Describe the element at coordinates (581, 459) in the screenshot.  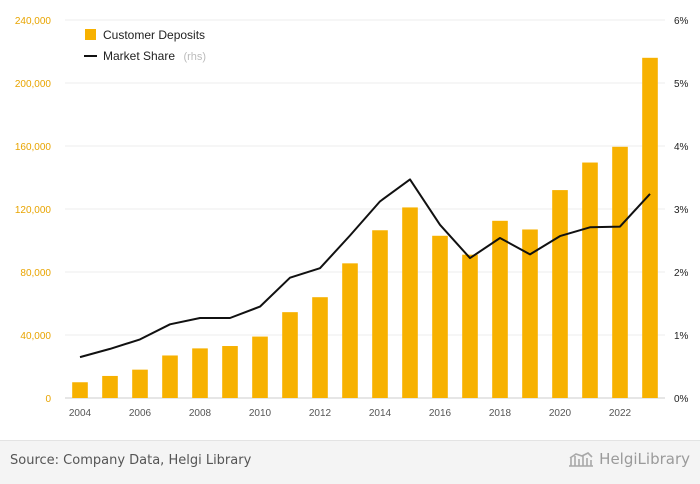
I see `library-building-icon` at that location.